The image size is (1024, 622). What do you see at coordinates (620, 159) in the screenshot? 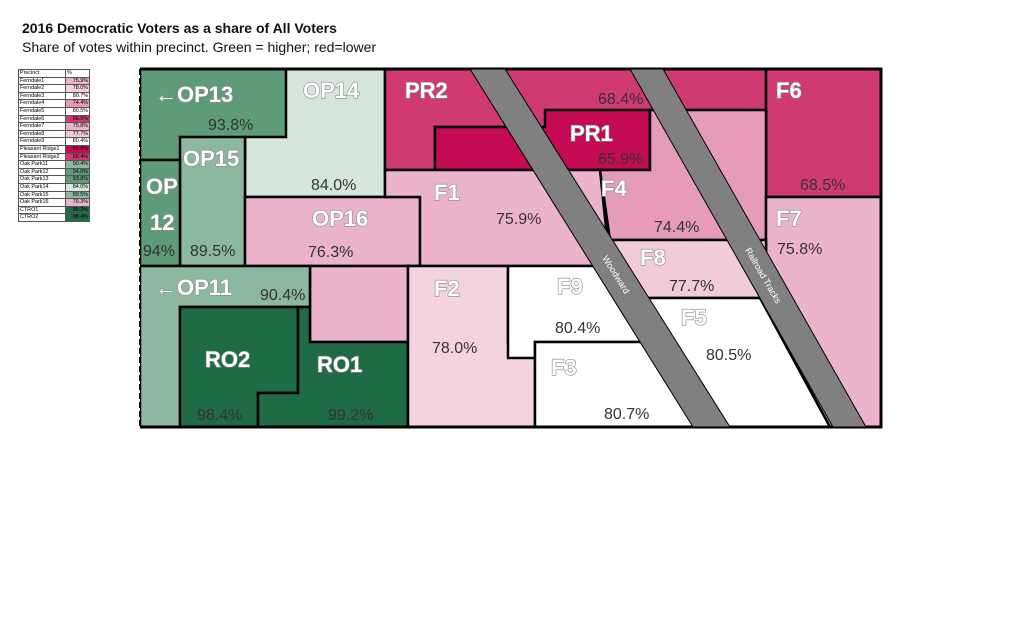
I see `precinct-value-pr1: 65.9%` at bounding box center [620, 159].